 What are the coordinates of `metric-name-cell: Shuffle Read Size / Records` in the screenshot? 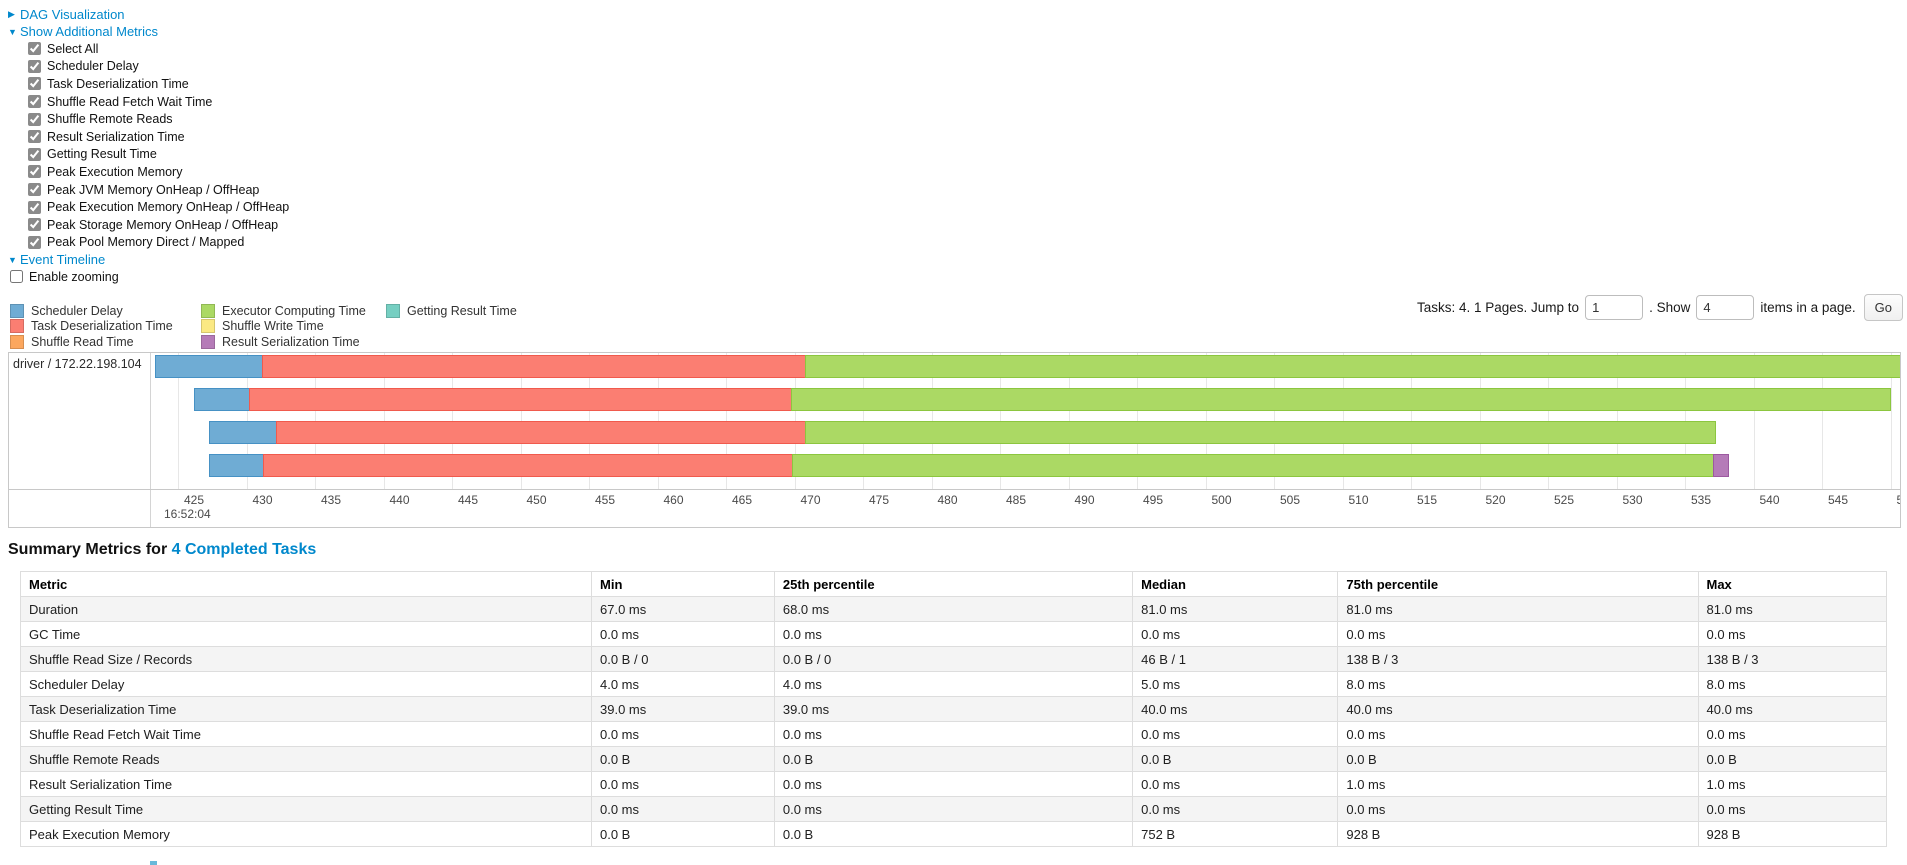 It's located at (306, 659).